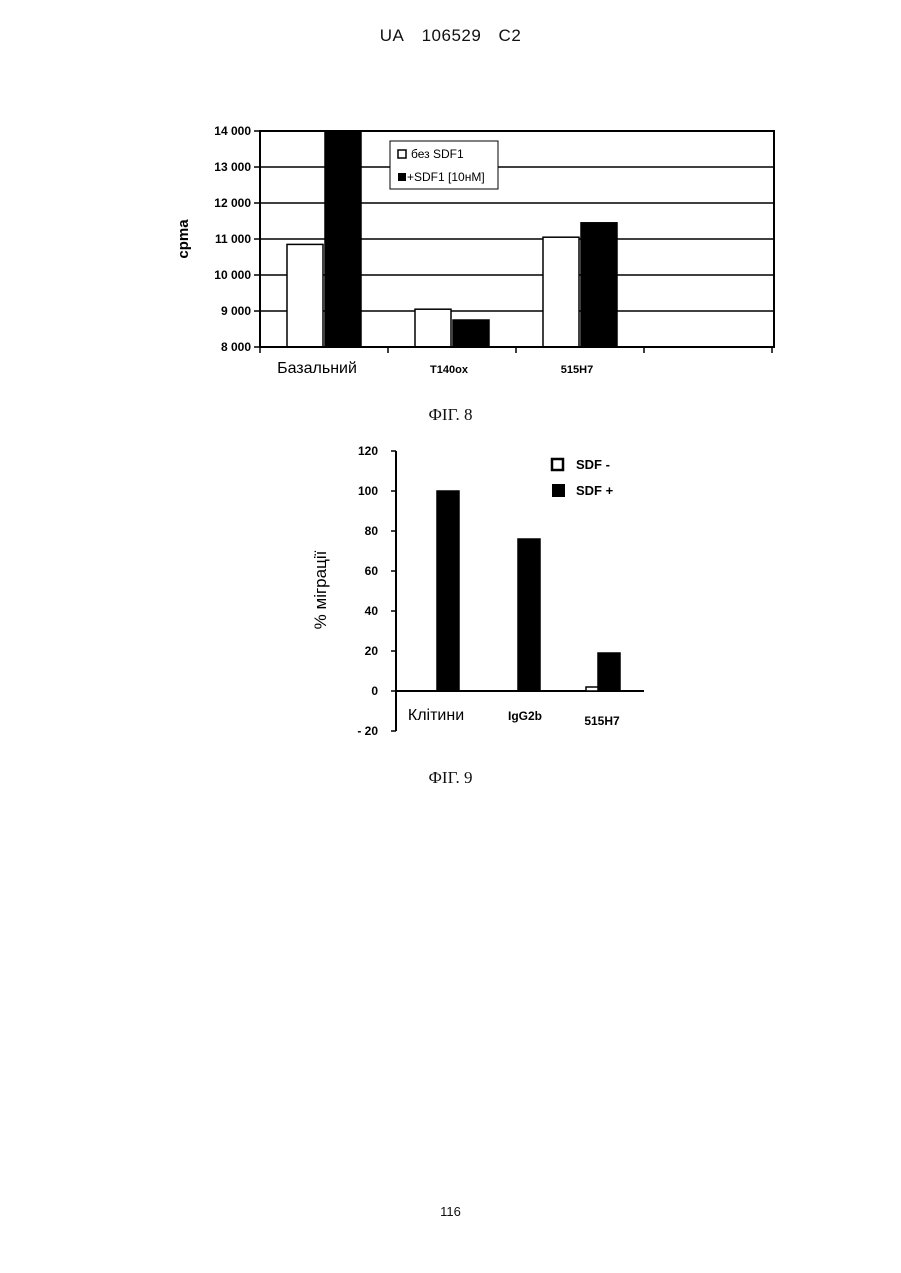  What do you see at coordinates (450, 415) in the screenshot?
I see `figure-8-caption: ФІГ. 8` at bounding box center [450, 415].